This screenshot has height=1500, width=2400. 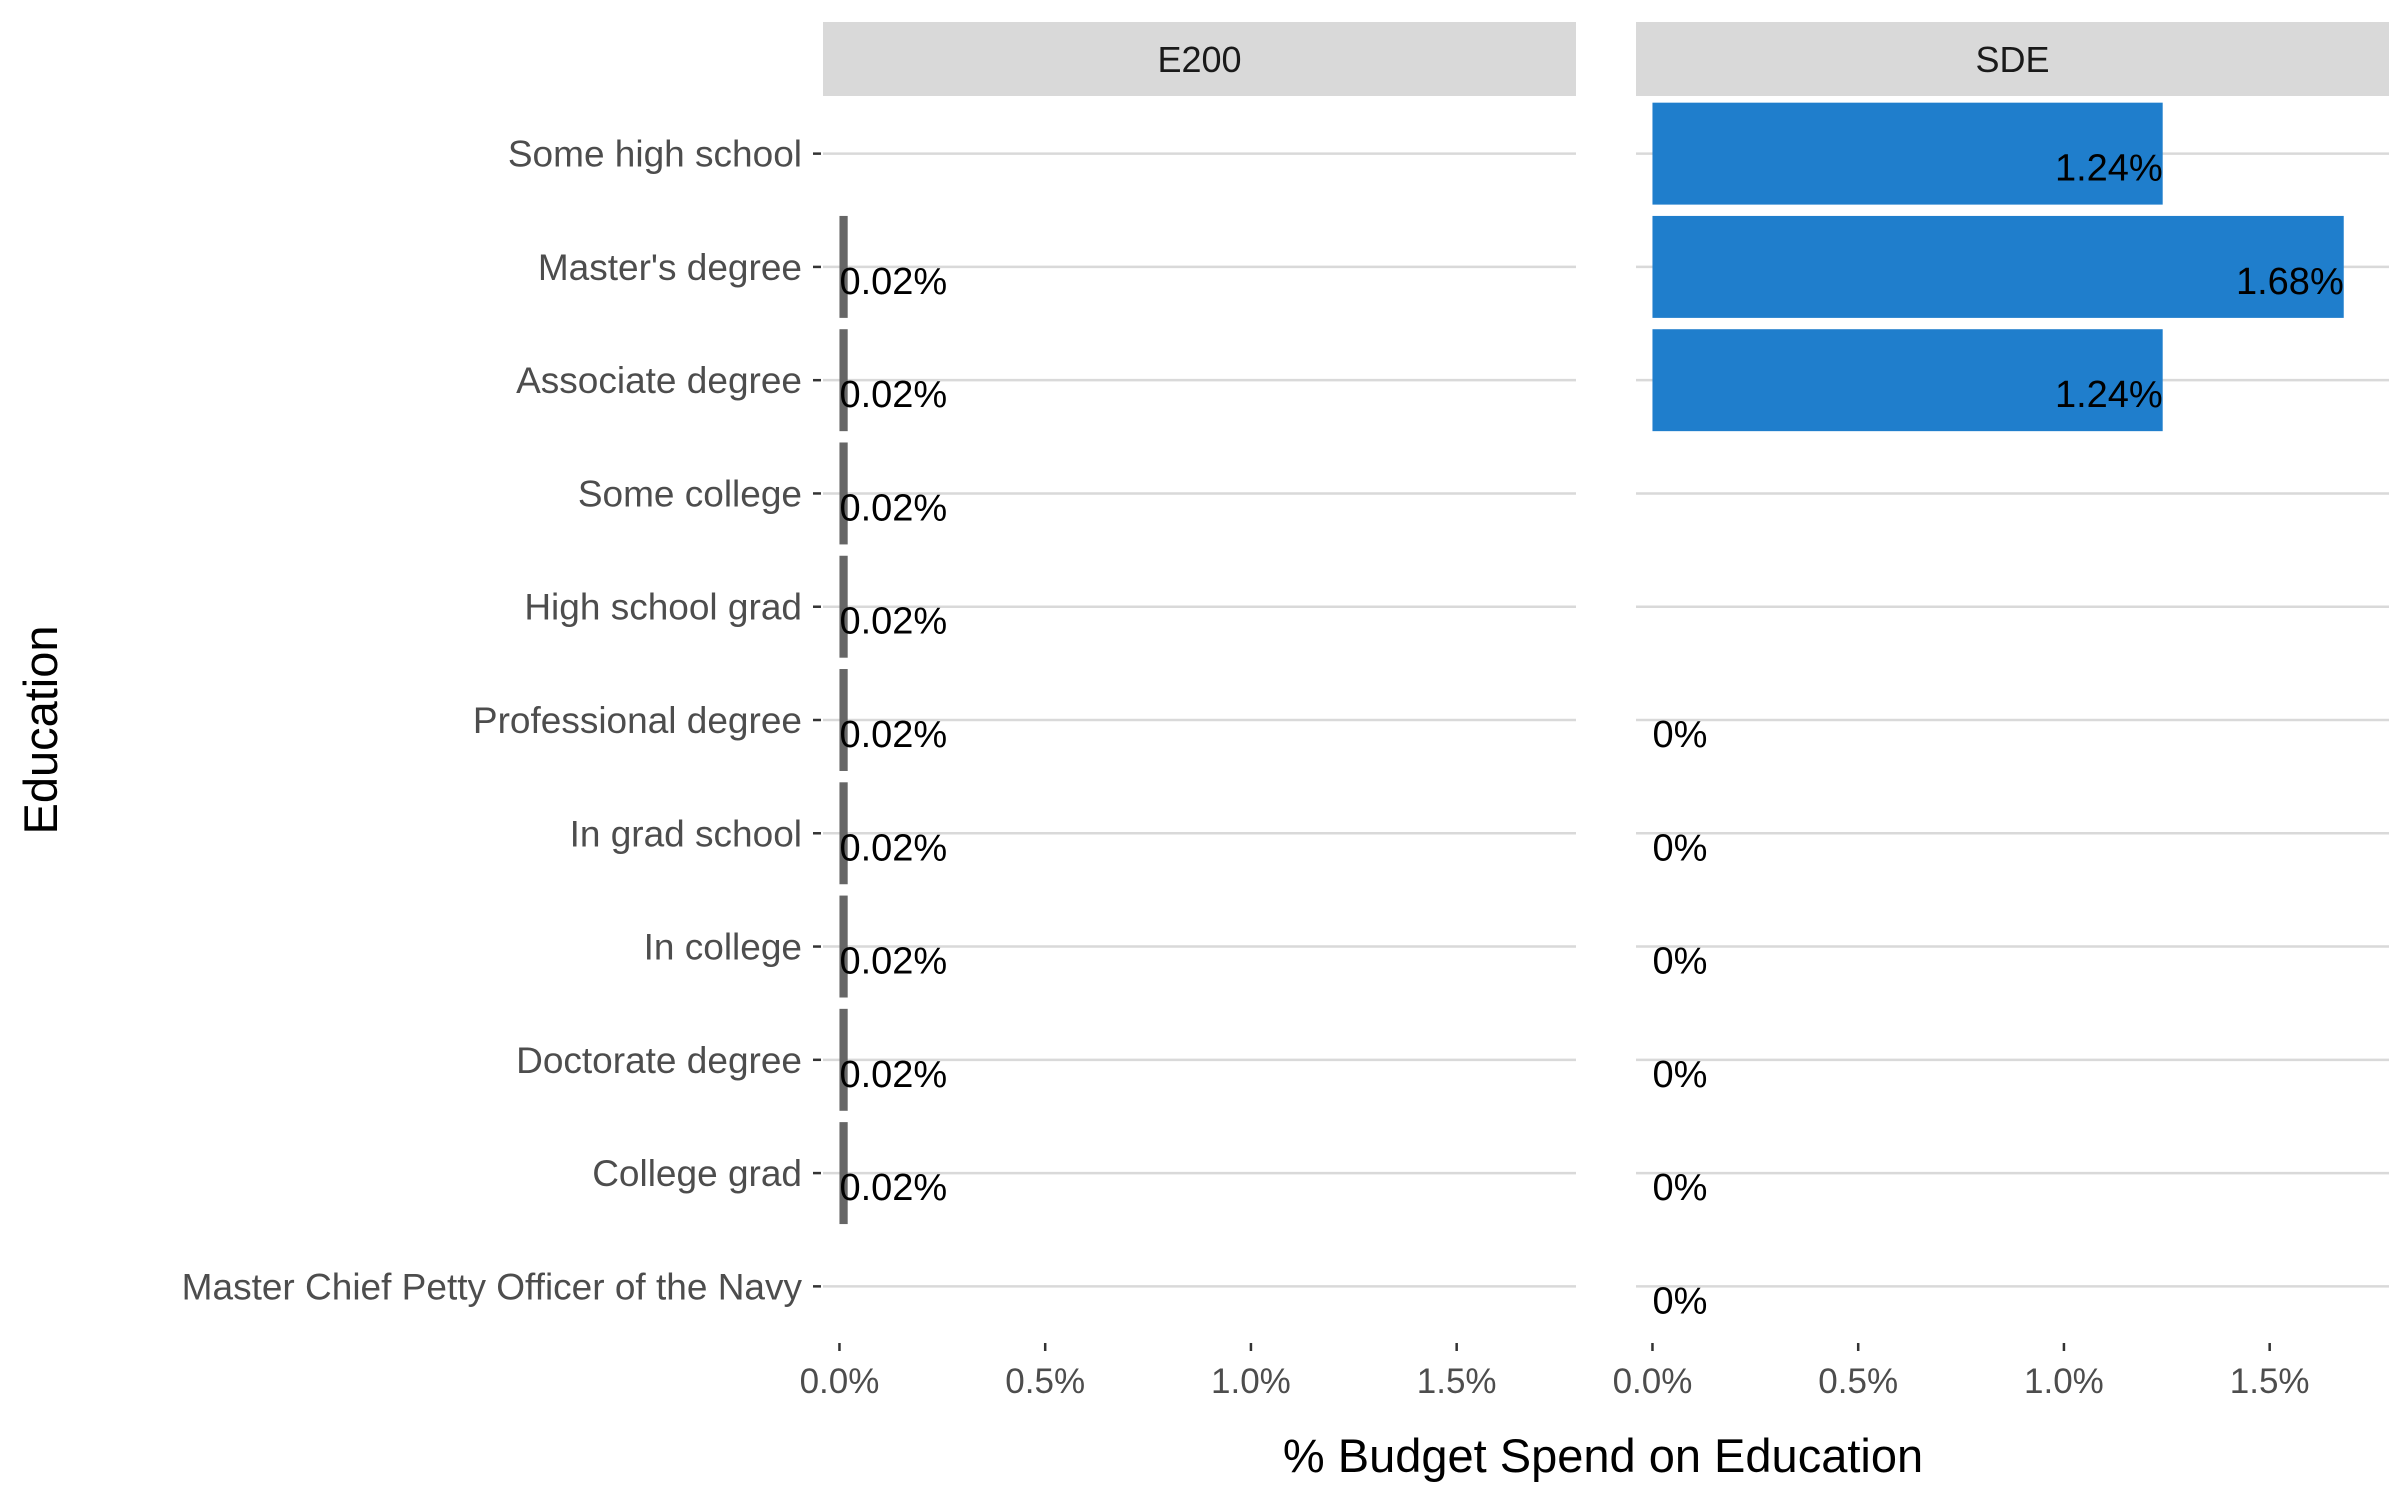 I want to click on x-tick-label-e200: 0.5%, so click(x=1045, y=1381).